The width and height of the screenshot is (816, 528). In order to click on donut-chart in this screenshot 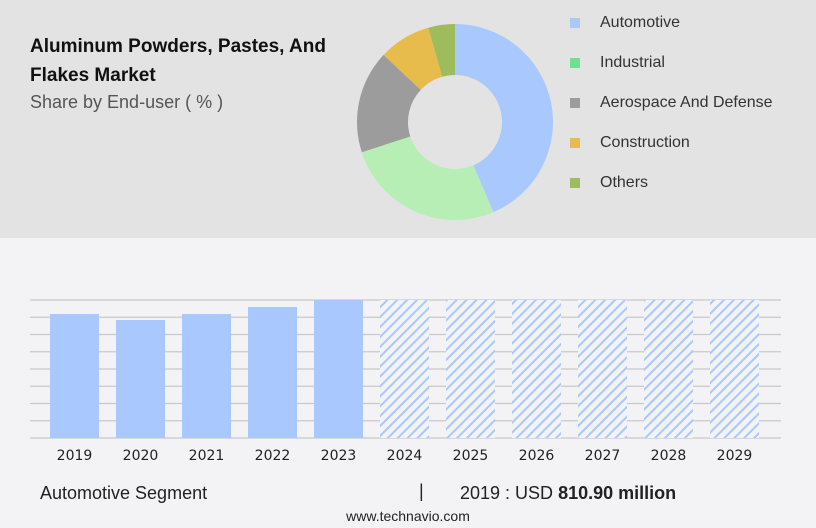, I will do `click(455, 122)`.